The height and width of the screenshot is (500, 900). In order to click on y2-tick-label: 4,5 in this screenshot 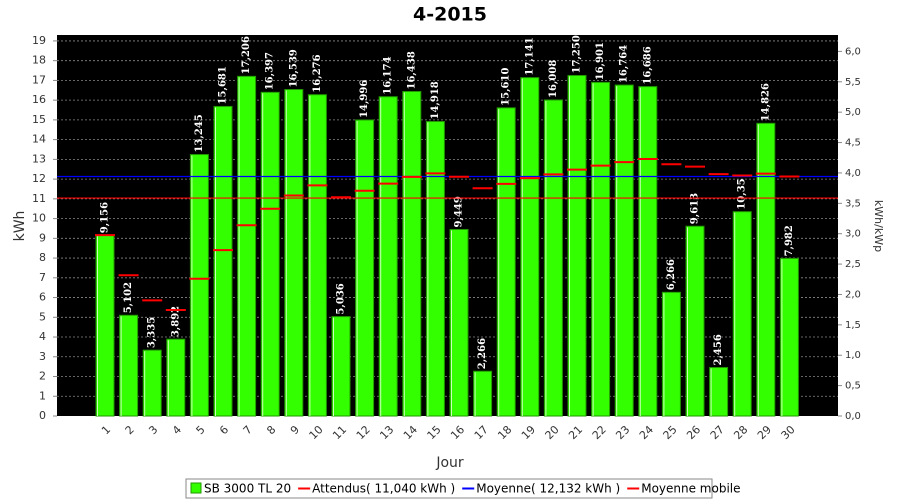, I will do `click(853, 143)`.